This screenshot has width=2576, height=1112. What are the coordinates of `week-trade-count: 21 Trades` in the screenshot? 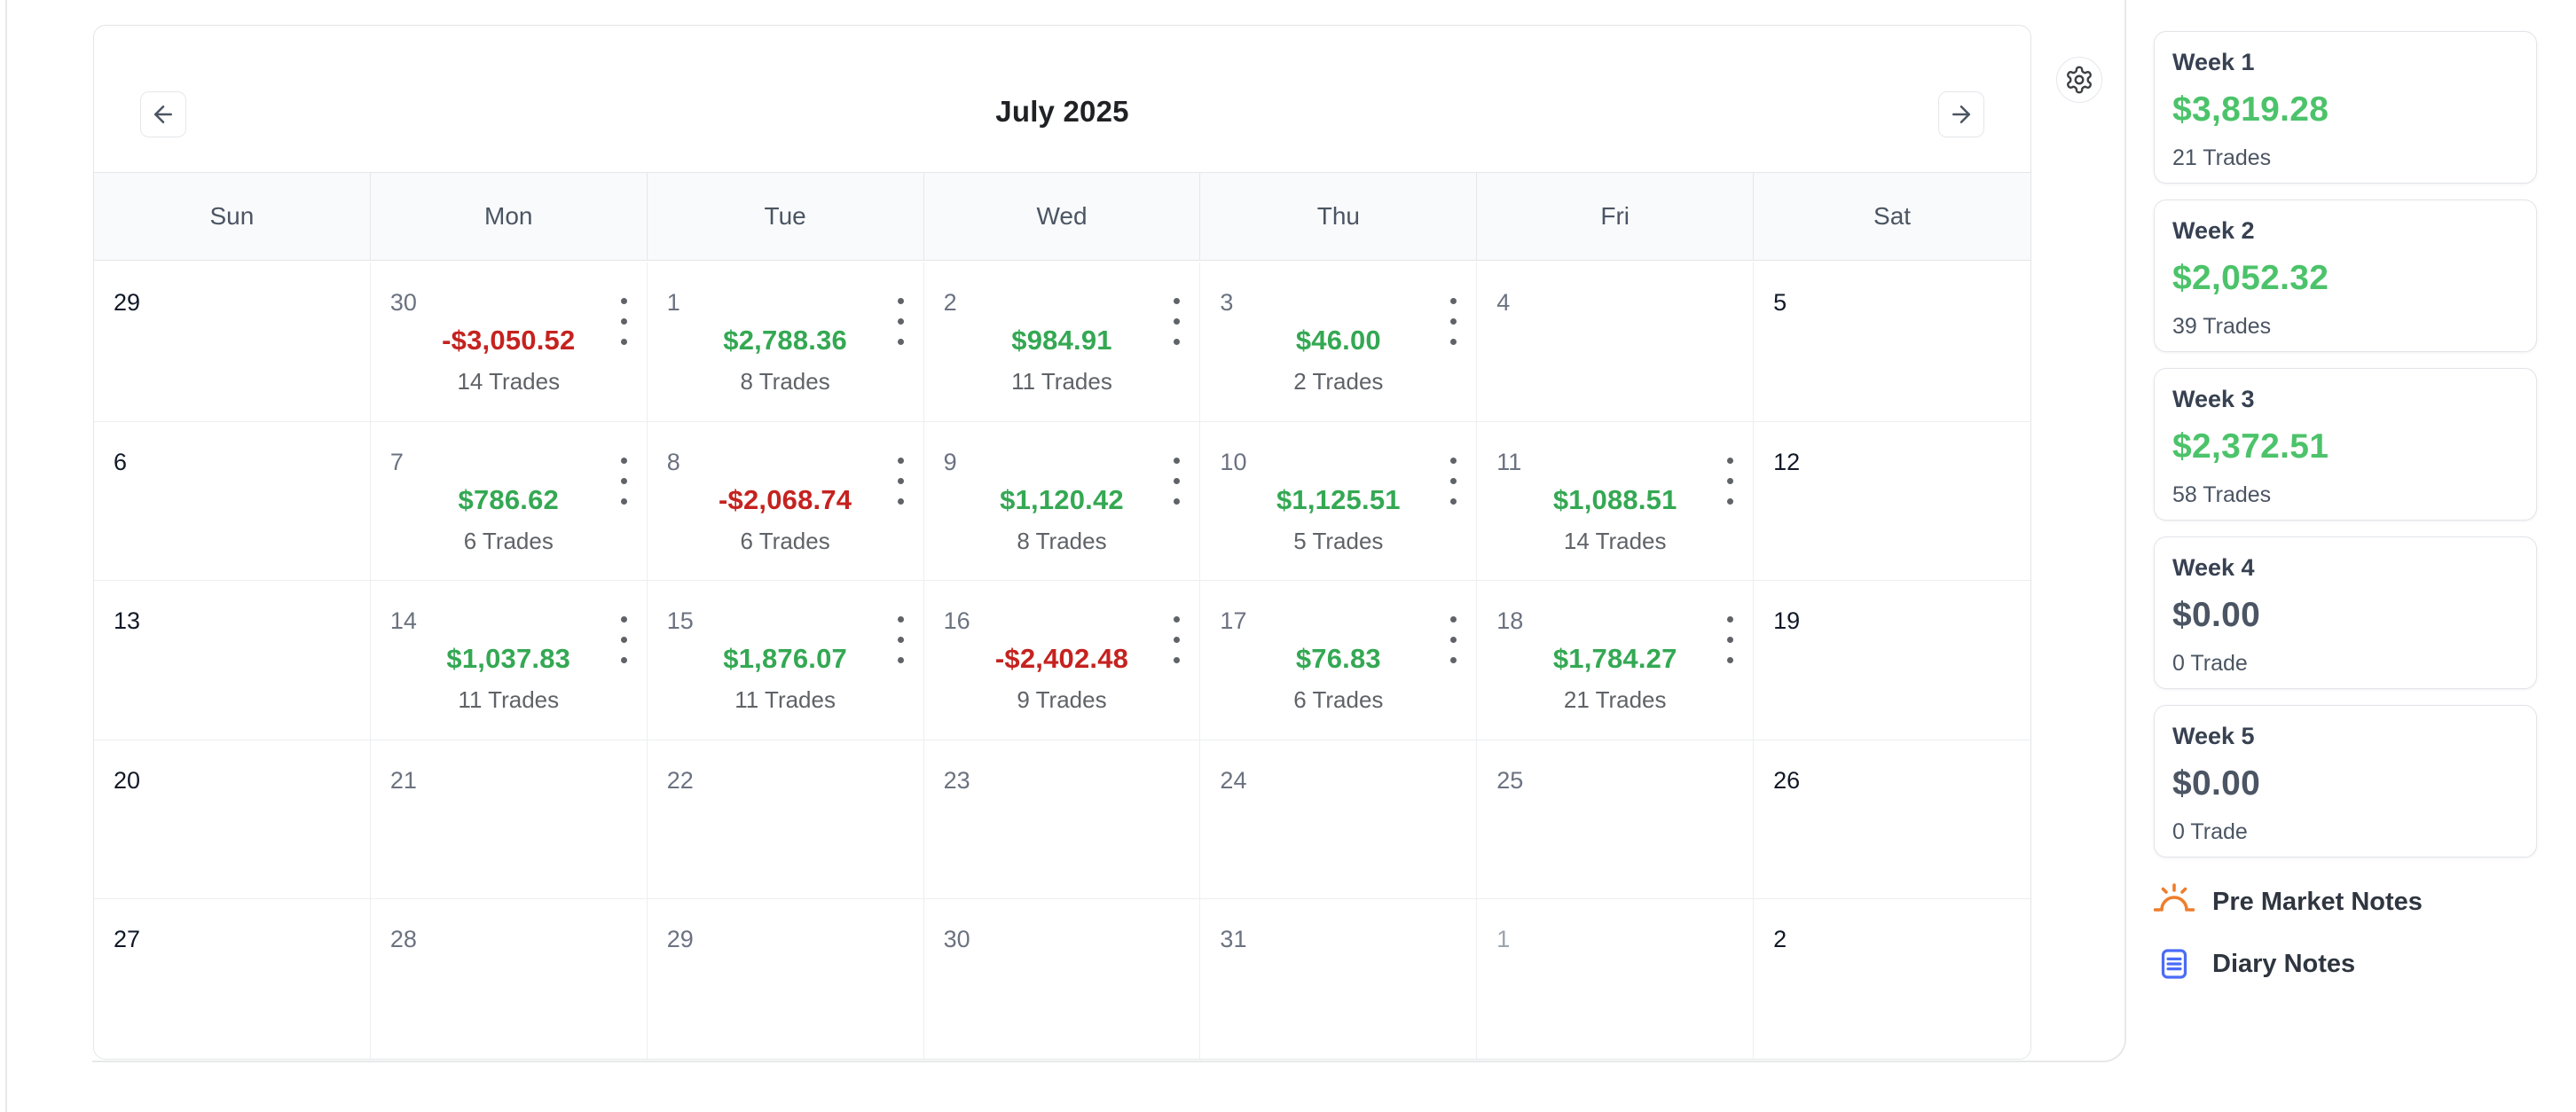 It's located at (2222, 158).